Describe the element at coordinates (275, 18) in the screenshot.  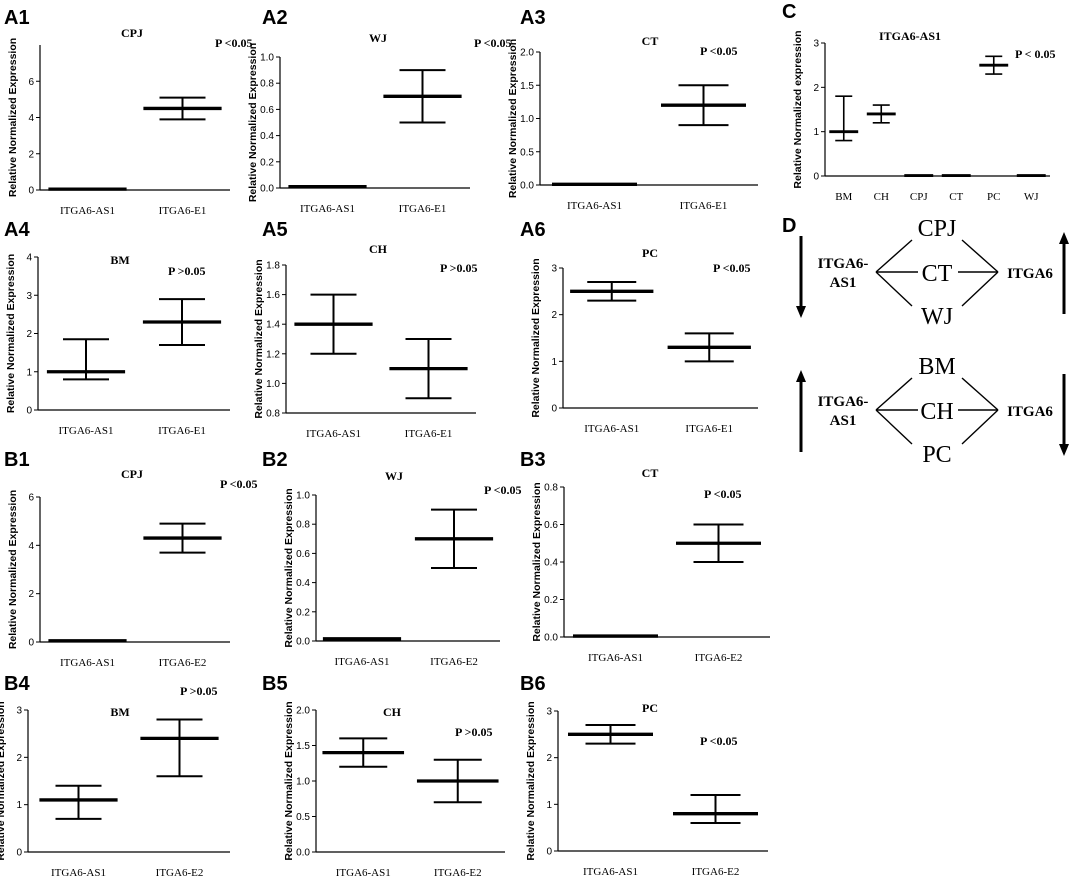
I see `panel-label-a2: A2` at that location.